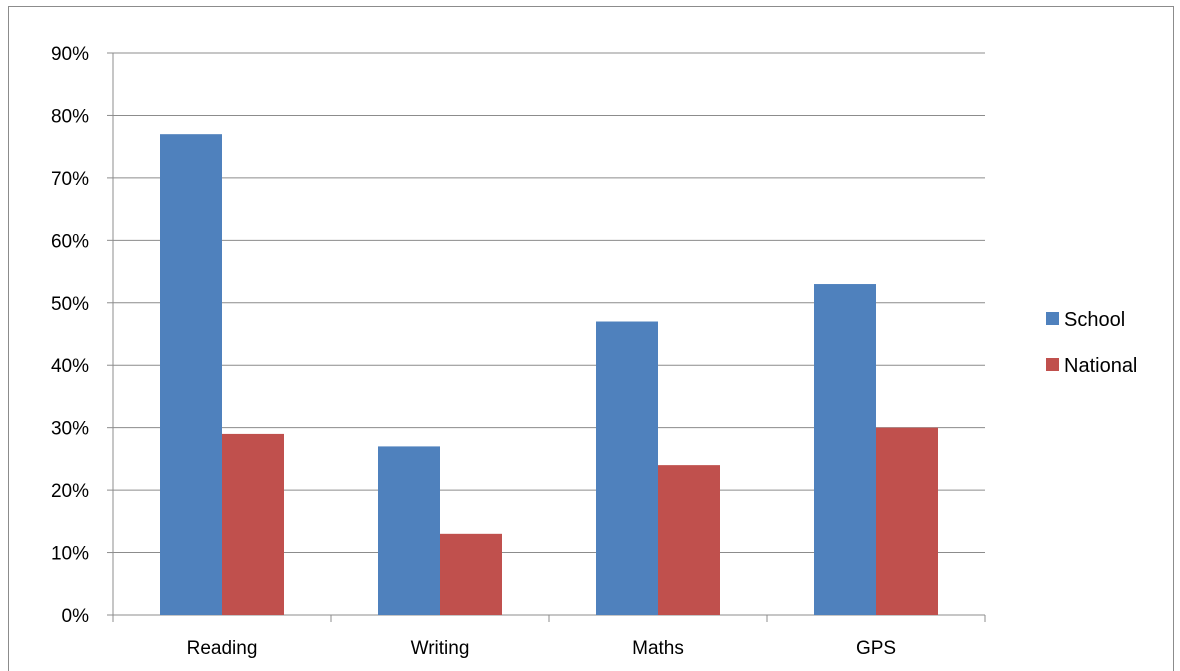 This screenshot has width=1180, height=671. Describe the element at coordinates (658, 648) in the screenshot. I see `x-tick-label: Maths` at that location.